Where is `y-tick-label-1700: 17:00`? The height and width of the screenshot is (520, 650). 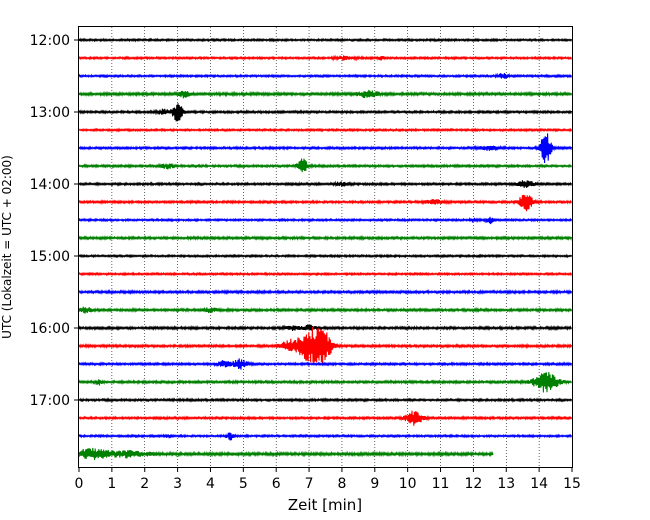
y-tick-label-1700: 17:00 is located at coordinates (50, 401).